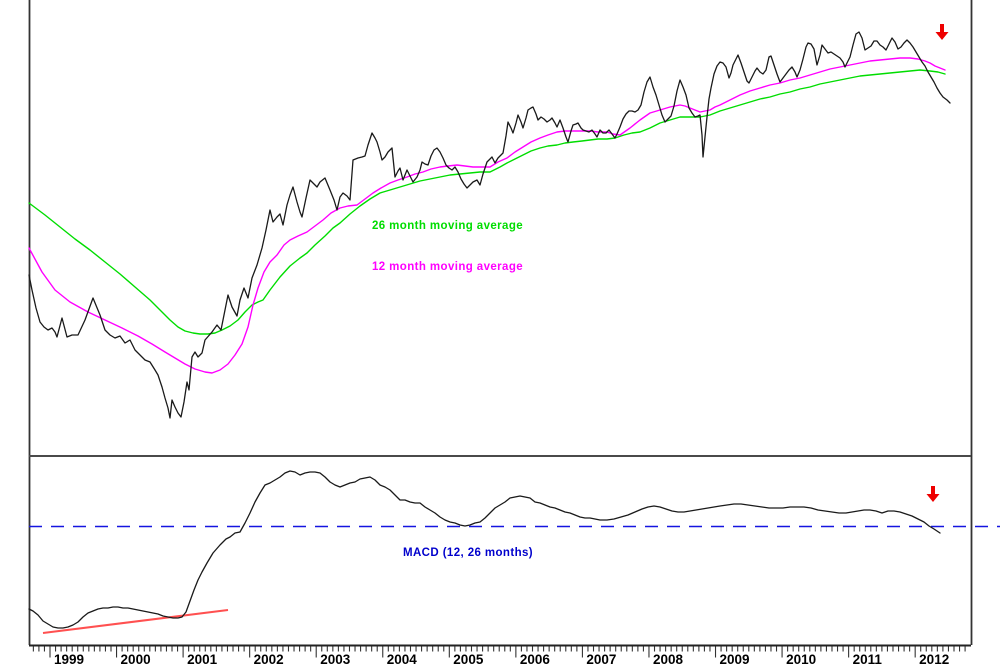  Describe the element at coordinates (135, 621) in the screenshot. I see `macd-trendline` at that location.